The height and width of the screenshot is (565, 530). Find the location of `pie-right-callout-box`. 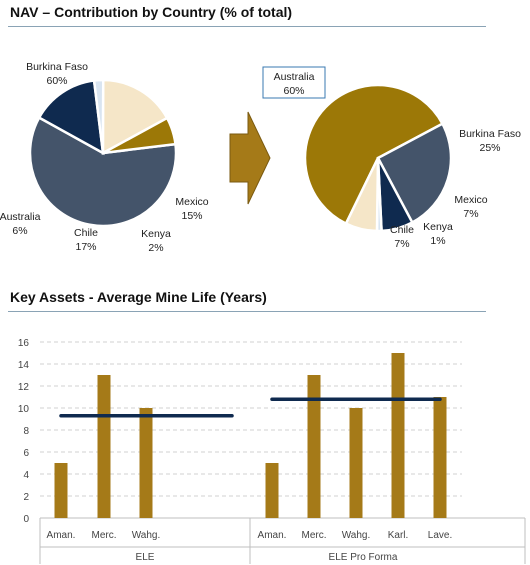

pie-right-callout-box is located at coordinates (294, 82).